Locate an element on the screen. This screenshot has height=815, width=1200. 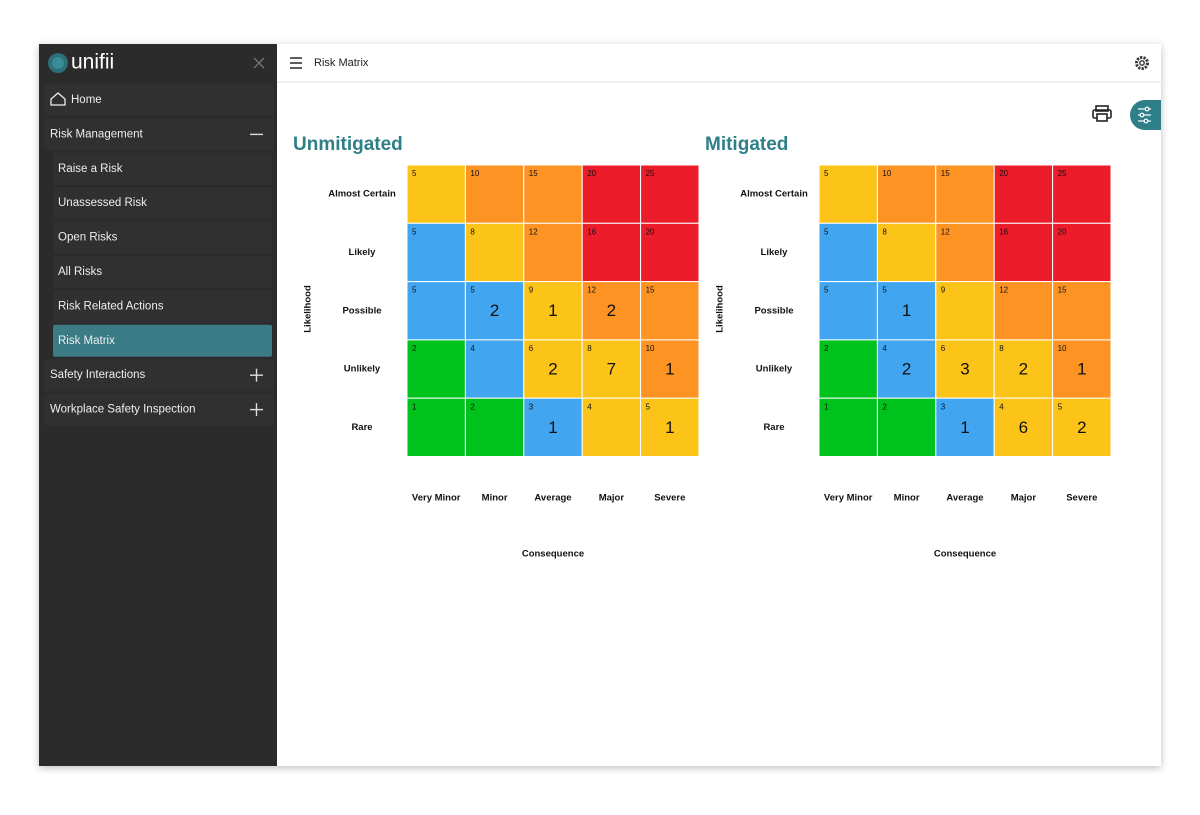
close-sidebar is located at coordinates (259, 63).